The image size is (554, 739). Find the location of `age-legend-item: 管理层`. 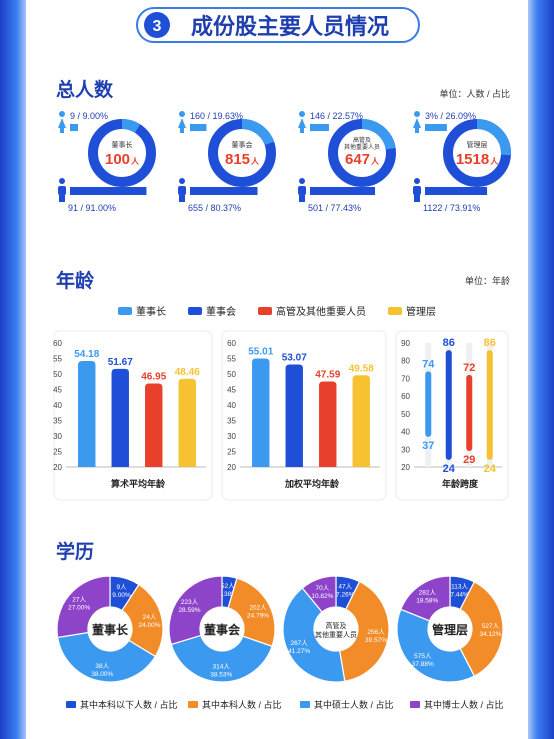

age-legend-item: 管理层 is located at coordinates (412, 311).